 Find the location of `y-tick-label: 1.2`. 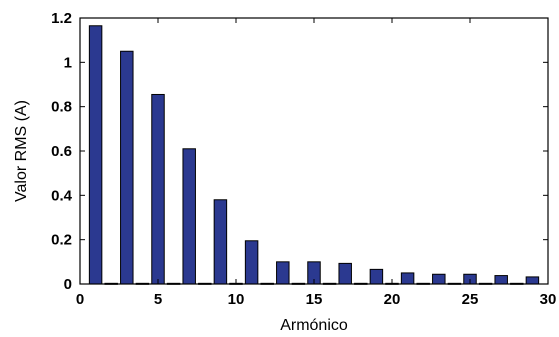

y-tick-label: 1.2 is located at coordinates (61, 18).